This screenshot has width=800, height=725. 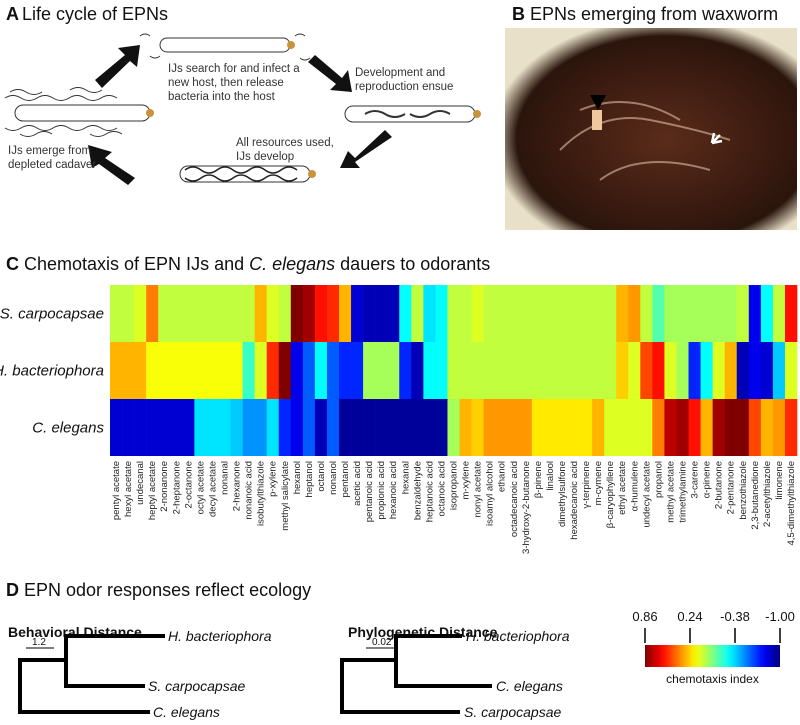 What do you see at coordinates (574, 500) in the screenshot?
I see `column-label: hexadecanoic acid` at bounding box center [574, 500].